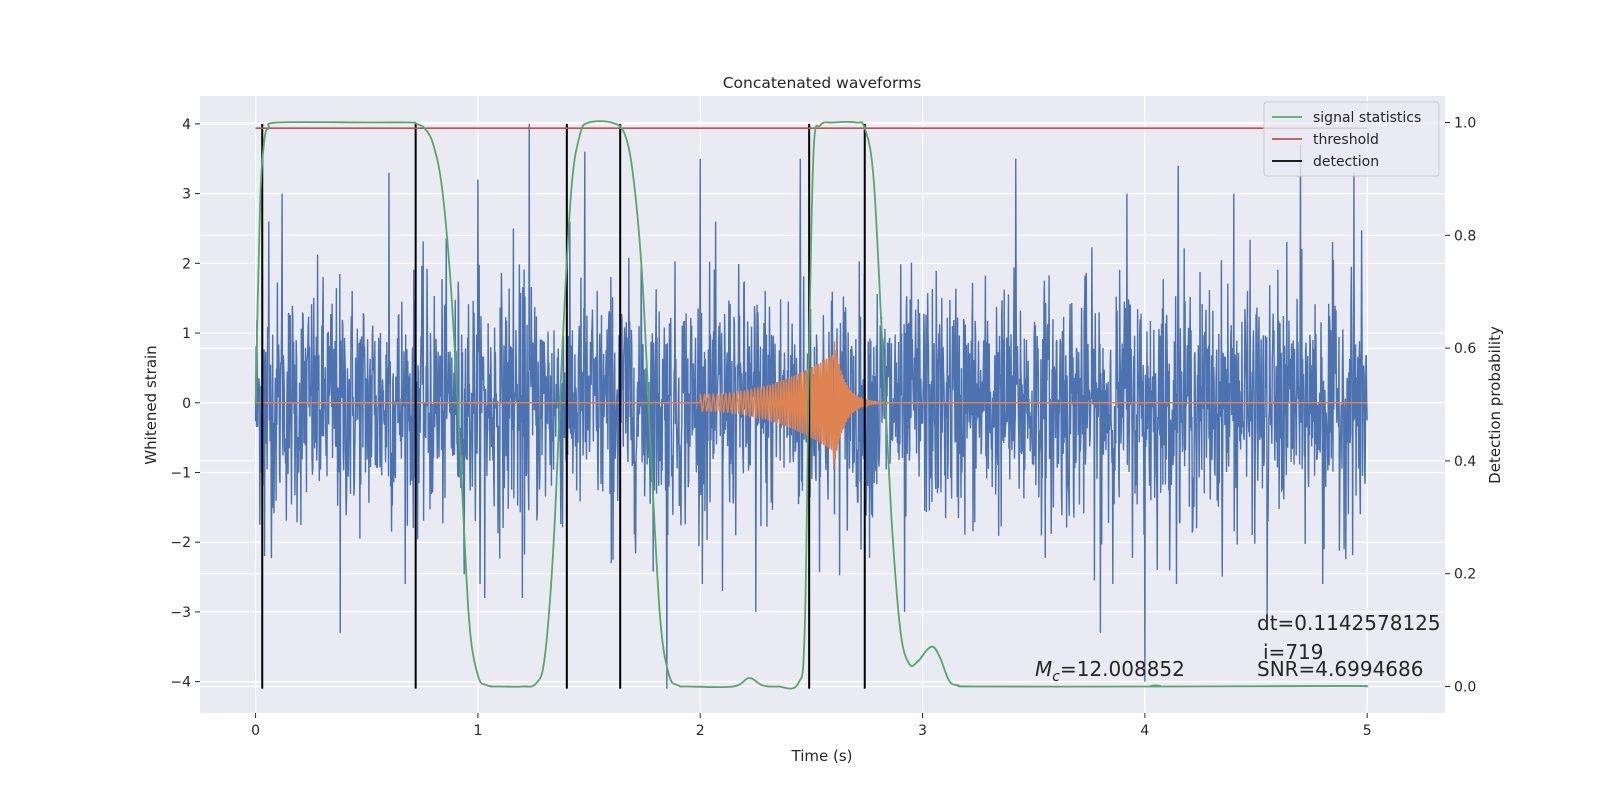 This screenshot has width=1600, height=800. I want to click on y-axis-ticks: −4 −3 −2 −1 0 1 2 3 4, so click(185, 404).